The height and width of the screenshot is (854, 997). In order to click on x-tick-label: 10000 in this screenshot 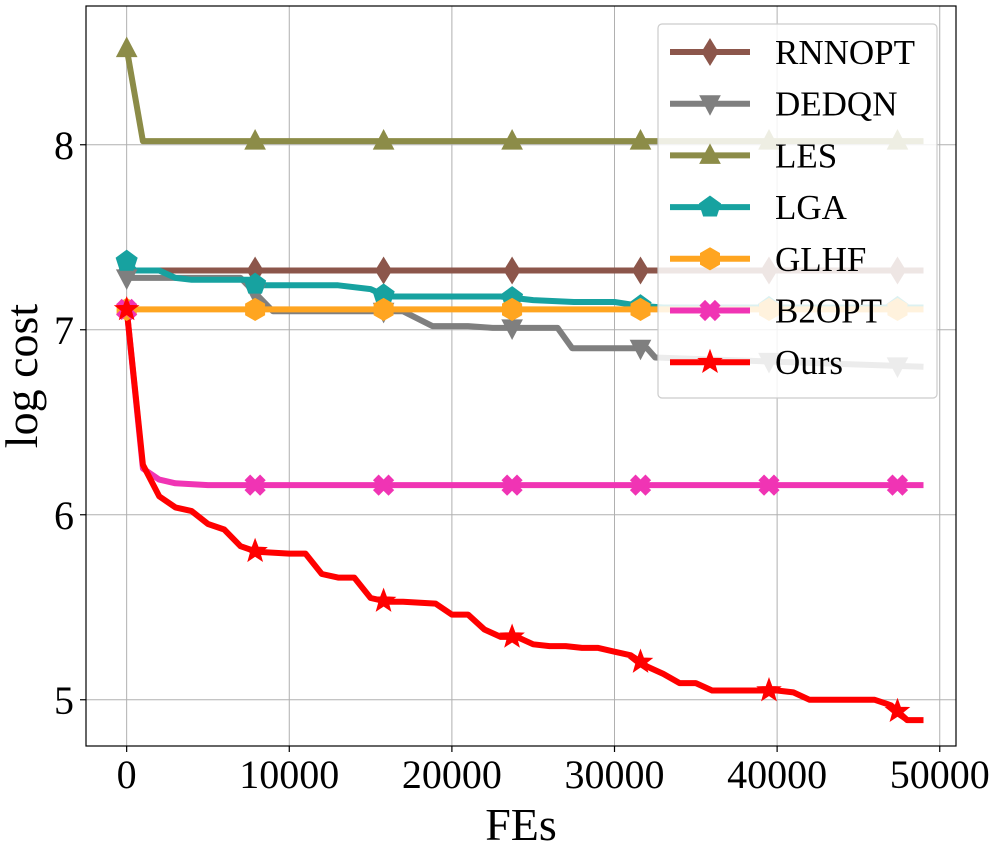, I will do `click(289, 774)`.